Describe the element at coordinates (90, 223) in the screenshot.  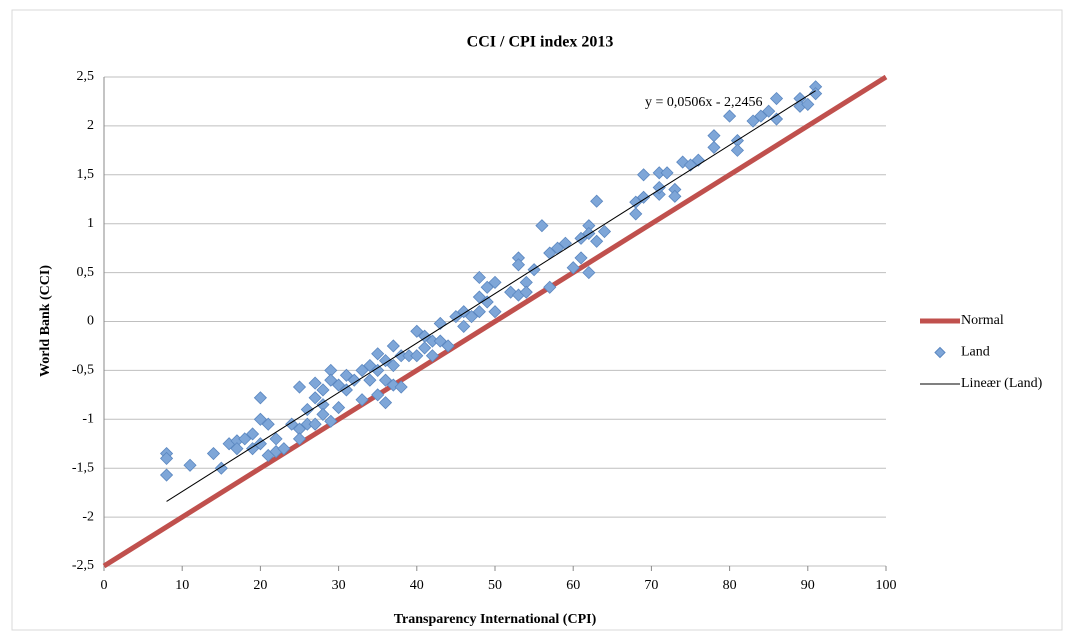
I see `y-tick-label: 1` at that location.